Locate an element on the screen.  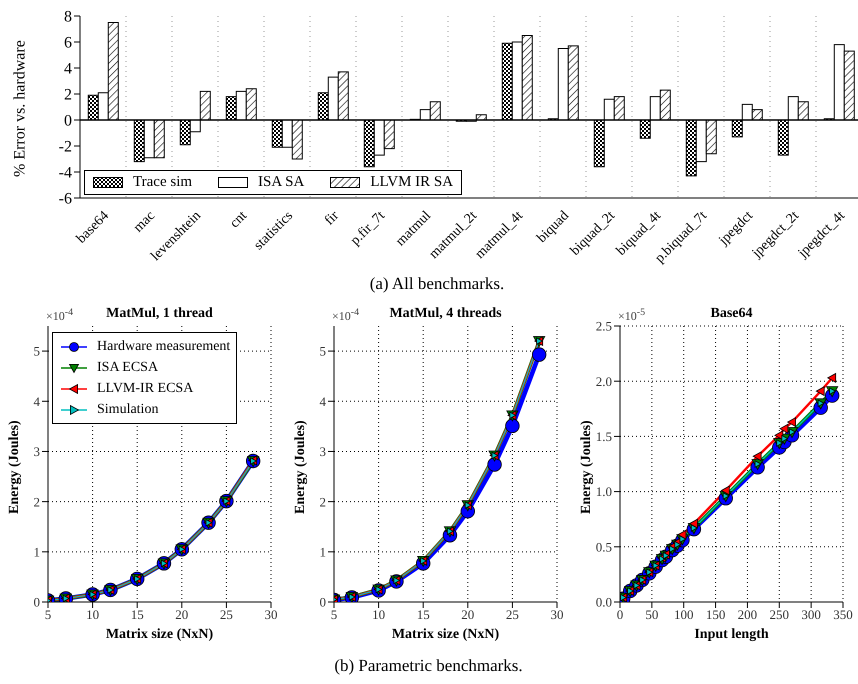
legend-label: LLVM-IR ECSA is located at coordinates (145, 388).